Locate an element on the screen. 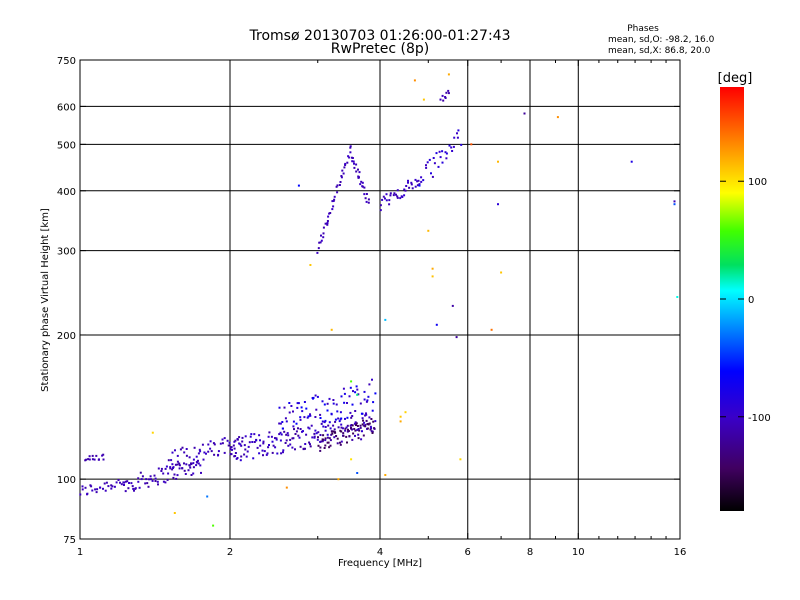 The height and width of the screenshot is (600, 800). x-axis-label: Frequency [MHz] is located at coordinates (380, 563).